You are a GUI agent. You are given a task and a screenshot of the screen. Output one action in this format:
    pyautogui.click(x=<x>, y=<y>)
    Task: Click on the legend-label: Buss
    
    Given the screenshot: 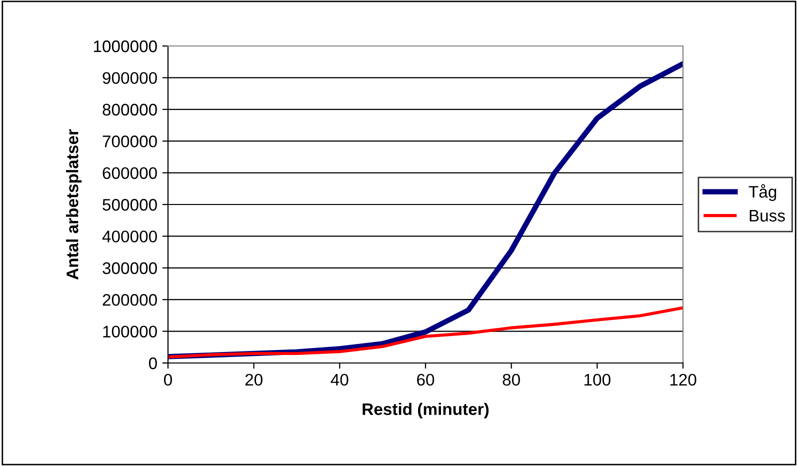 What is the action you would take?
    pyautogui.click(x=767, y=216)
    